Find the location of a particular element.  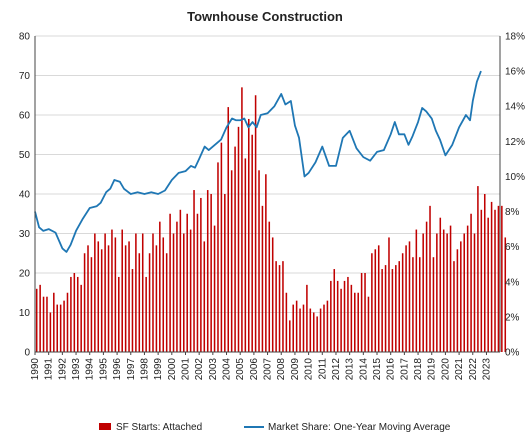

x-tick-2008: 2008 is located at coordinates (281, 369).